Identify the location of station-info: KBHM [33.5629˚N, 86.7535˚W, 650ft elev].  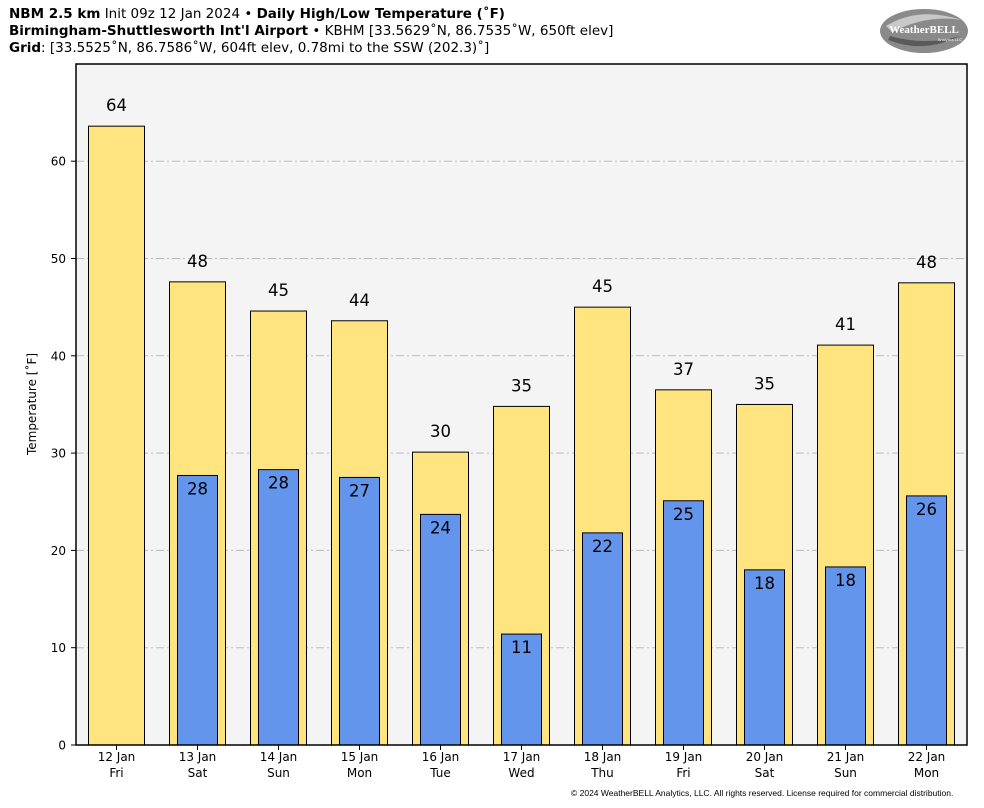
(469, 31).